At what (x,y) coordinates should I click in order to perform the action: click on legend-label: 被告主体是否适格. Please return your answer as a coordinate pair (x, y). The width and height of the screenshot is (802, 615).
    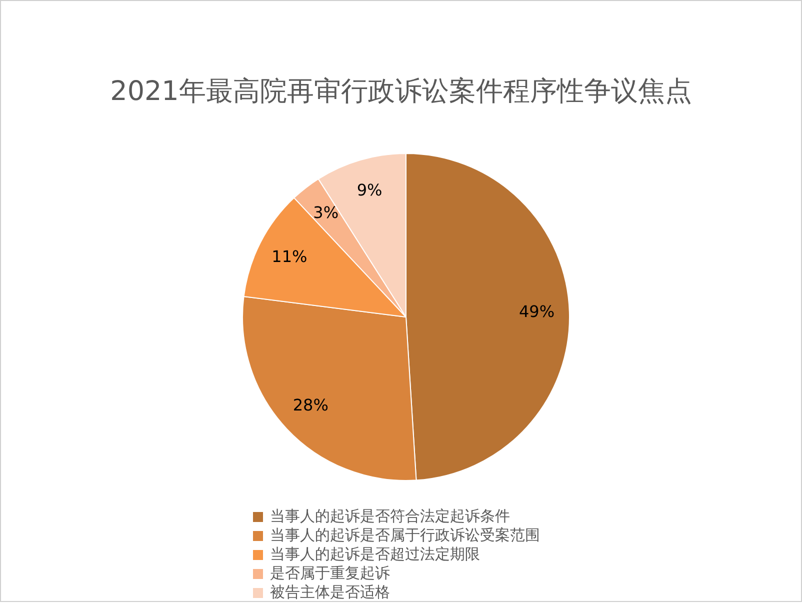
    Looking at the image, I should click on (330, 592).